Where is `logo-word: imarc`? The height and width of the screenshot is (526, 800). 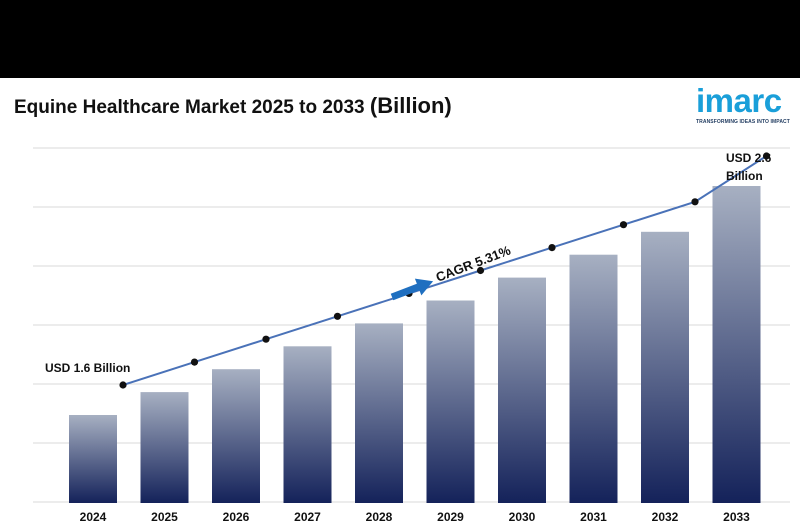
logo-word: imarc is located at coordinates (739, 100).